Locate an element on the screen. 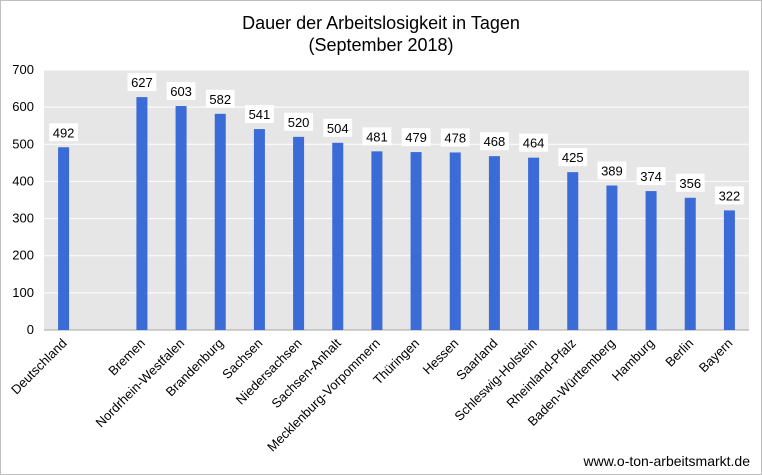 The image size is (762, 475). data-label: 603 is located at coordinates (181, 91).